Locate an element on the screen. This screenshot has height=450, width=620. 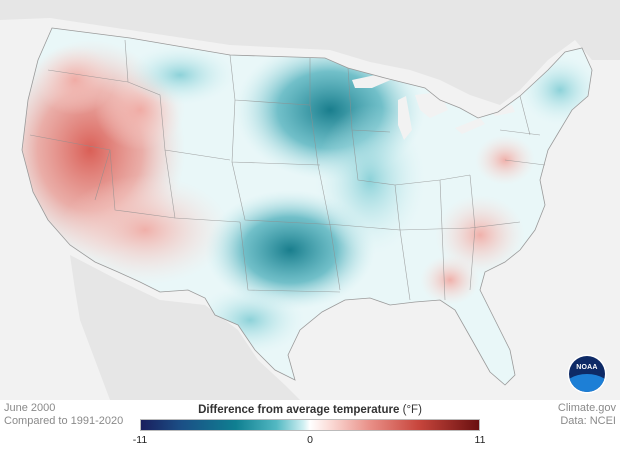
noaa-logo: NOAA is located at coordinates (587, 374).